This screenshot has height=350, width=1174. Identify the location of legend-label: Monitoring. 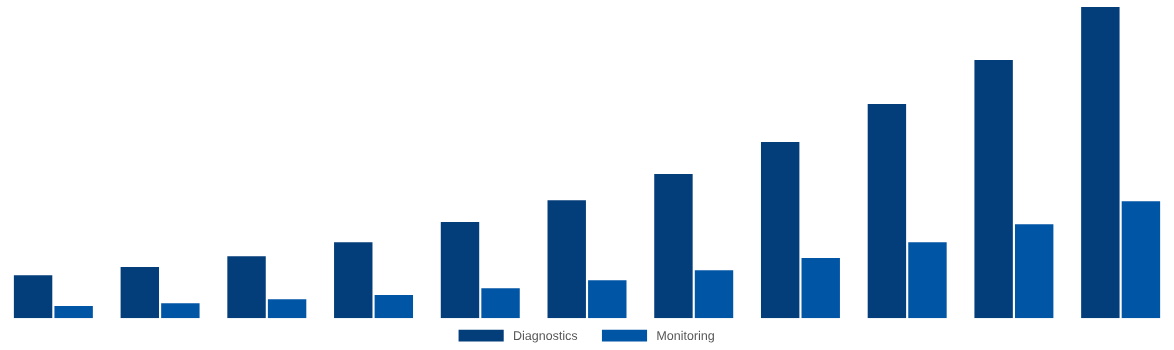
(685, 336).